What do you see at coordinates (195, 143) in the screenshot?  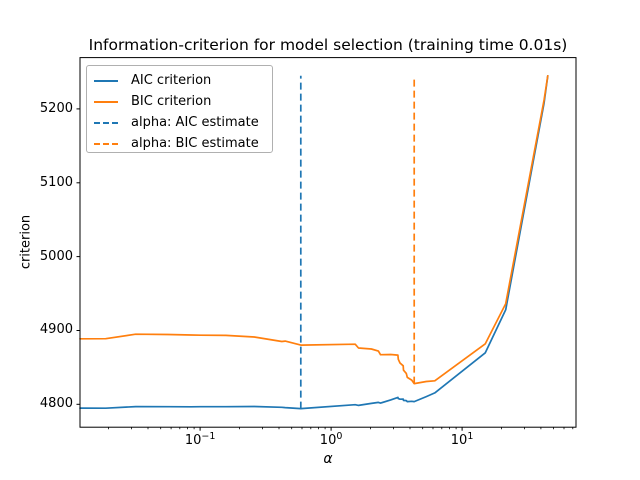 I see `legend-item-label: alpha: BIC estimate` at bounding box center [195, 143].